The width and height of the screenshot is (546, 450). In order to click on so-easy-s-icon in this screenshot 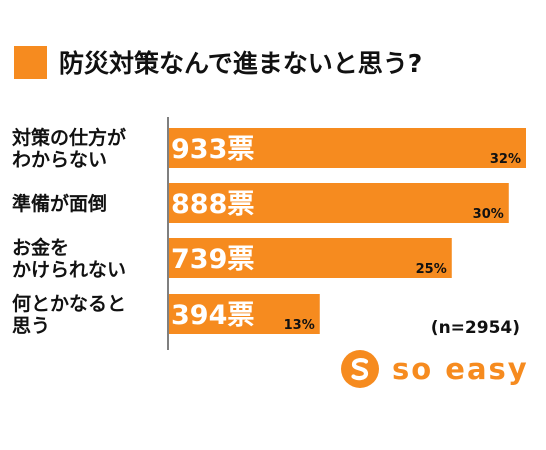, I will do `click(360, 369)`.